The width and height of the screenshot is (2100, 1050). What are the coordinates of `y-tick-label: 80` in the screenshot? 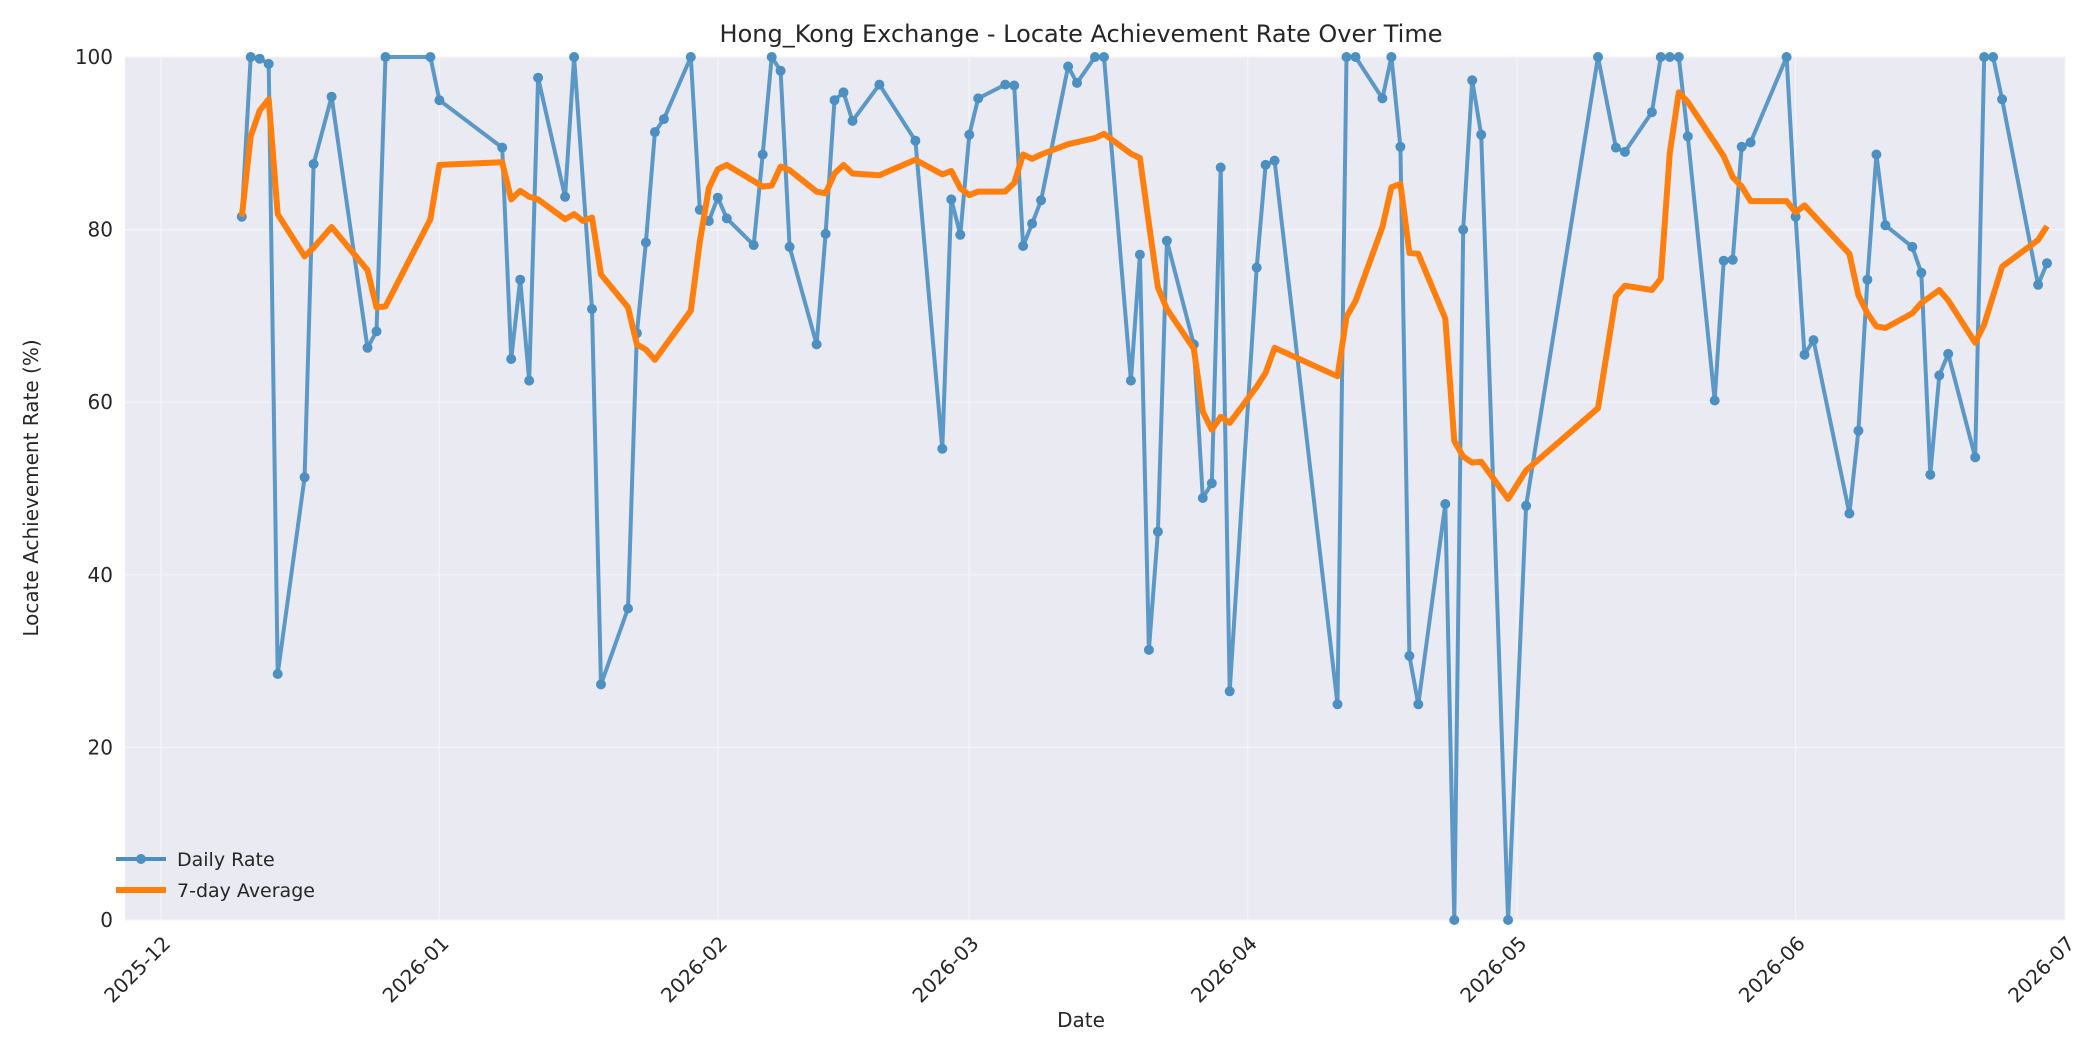 It's located at (100, 230).